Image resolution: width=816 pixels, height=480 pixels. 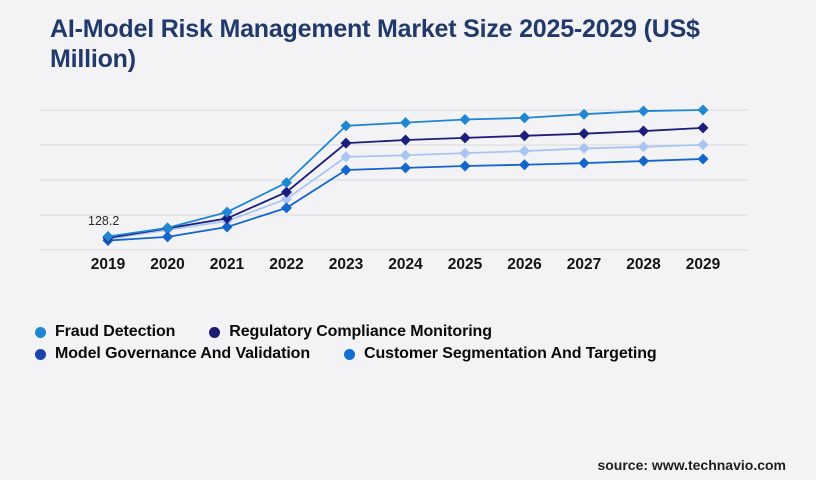 What do you see at coordinates (524, 264) in the screenshot?
I see `x-axis-label: 2026` at bounding box center [524, 264].